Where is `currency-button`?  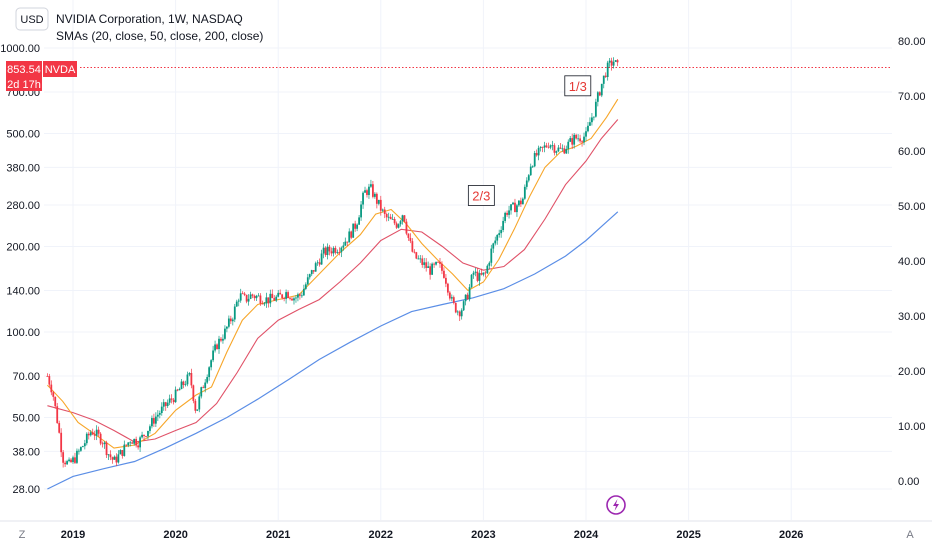 currency-button is located at coordinates (32, 19).